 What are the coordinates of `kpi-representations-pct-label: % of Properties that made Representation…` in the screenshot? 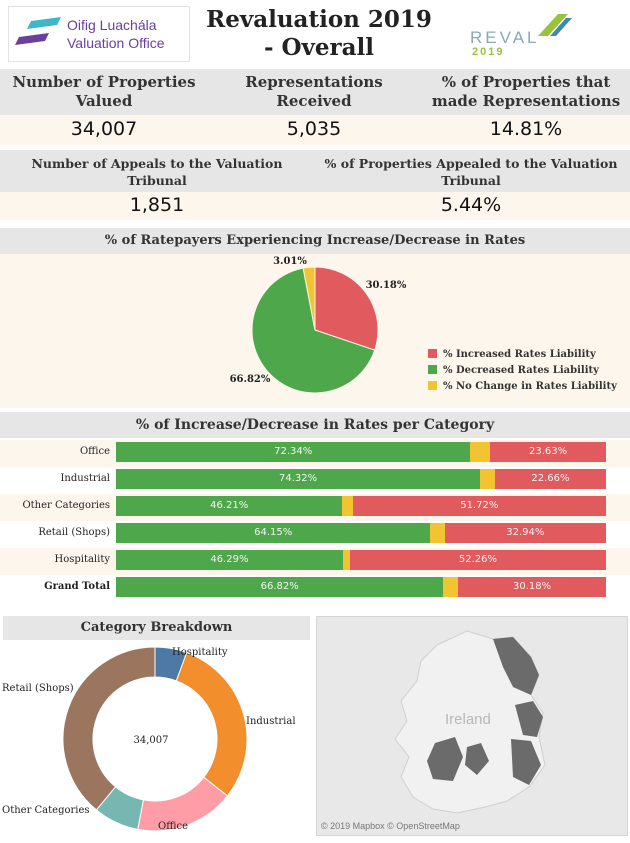 It's located at (526, 92).